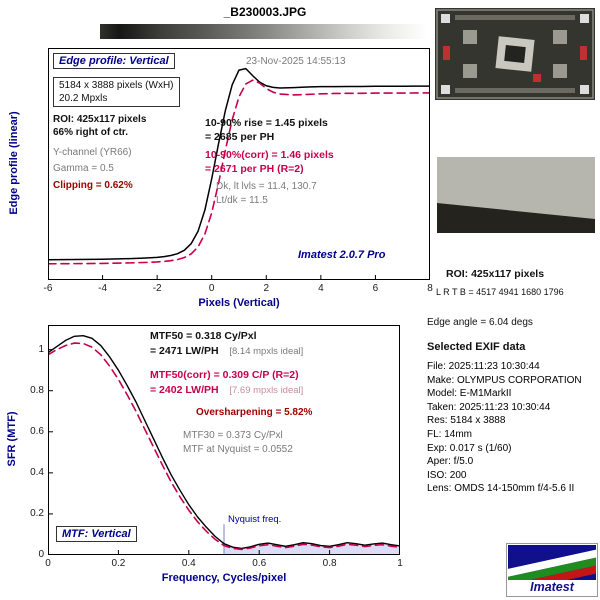  I want to click on exif-line: Taken: 2025:11:23 10:30:44, so click(489, 407).